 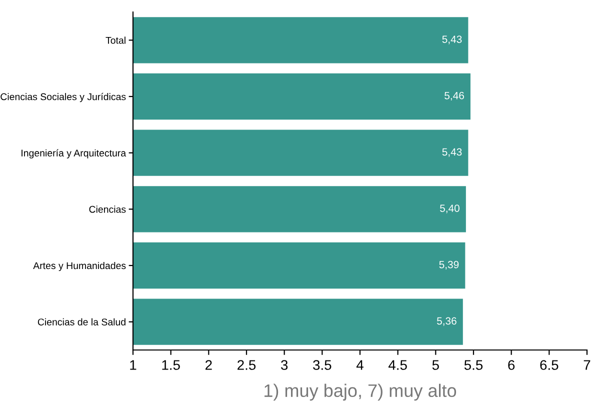 What do you see at coordinates (454, 96) in the screenshot?
I see `data-label: 5,46` at bounding box center [454, 96].